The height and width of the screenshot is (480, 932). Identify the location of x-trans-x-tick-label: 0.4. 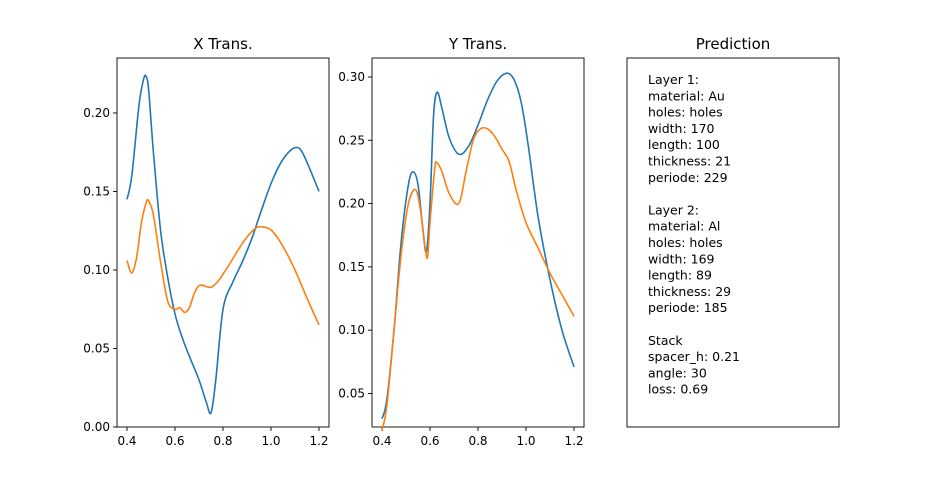
(126, 441).